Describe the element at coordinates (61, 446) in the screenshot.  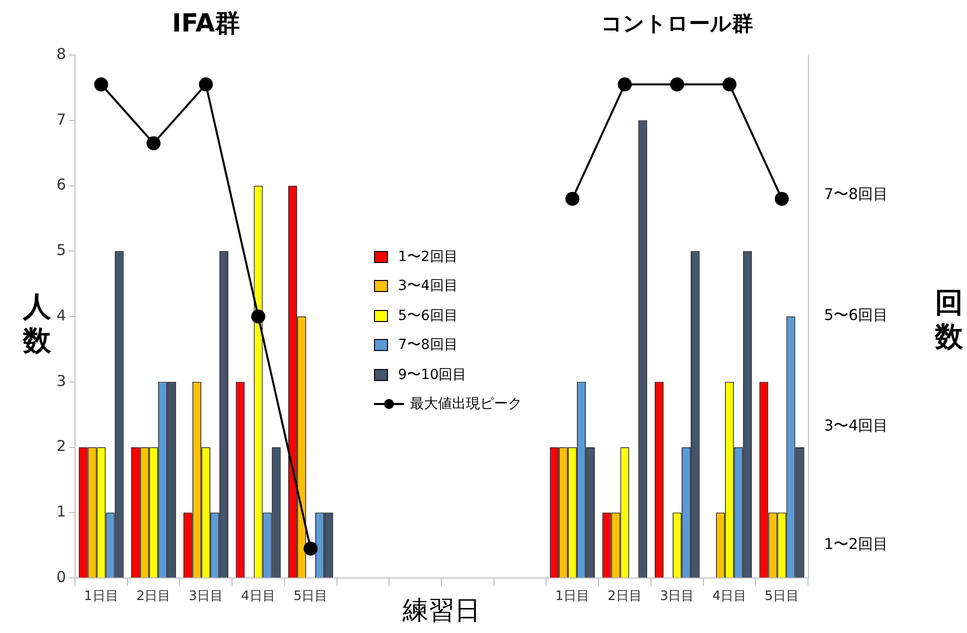
I see `y-tick-label: 2` at that location.